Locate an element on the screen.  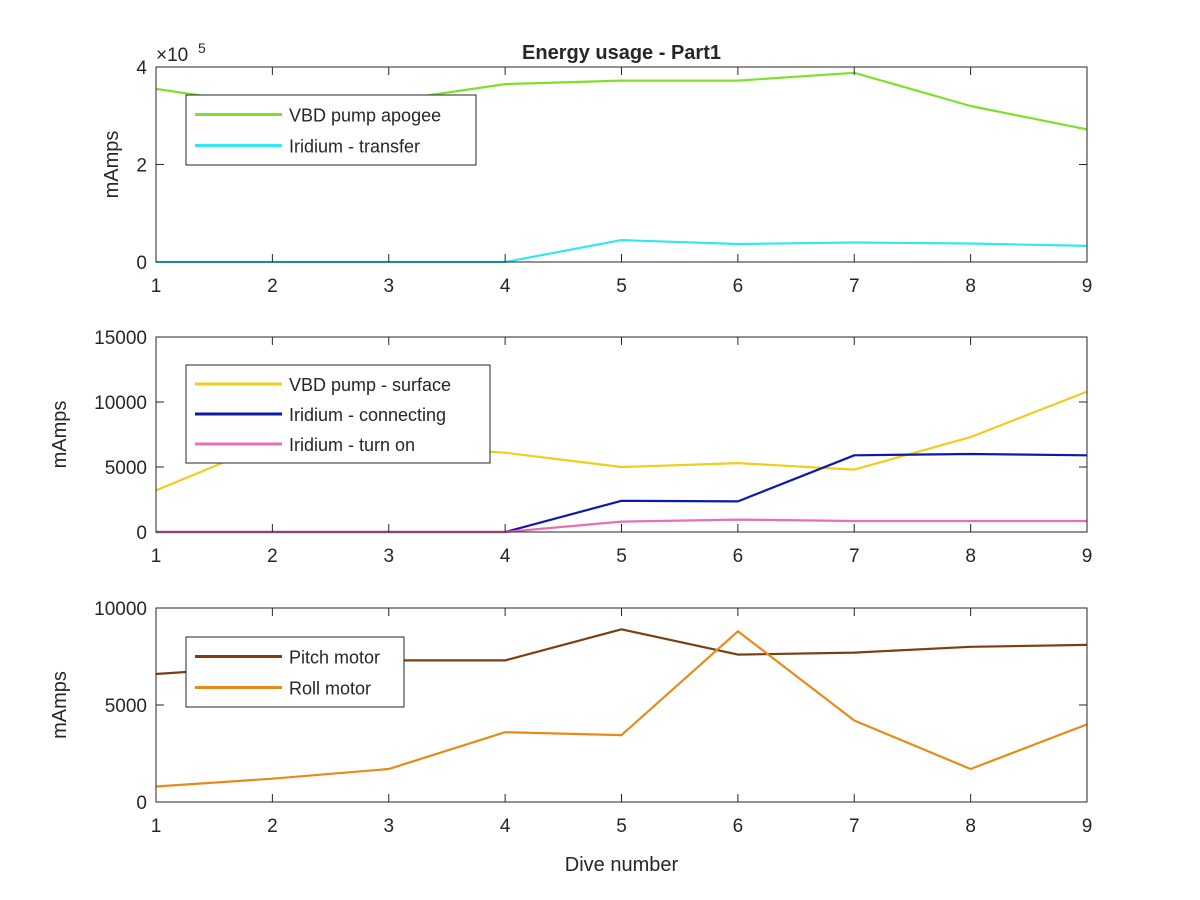
series-line-roll-motor is located at coordinates (621, 709).